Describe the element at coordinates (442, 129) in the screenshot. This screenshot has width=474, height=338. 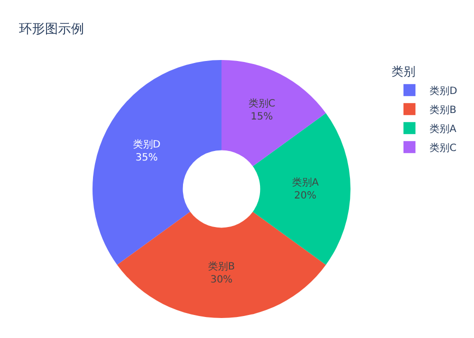
I see `legend-label: 类别A` at that location.